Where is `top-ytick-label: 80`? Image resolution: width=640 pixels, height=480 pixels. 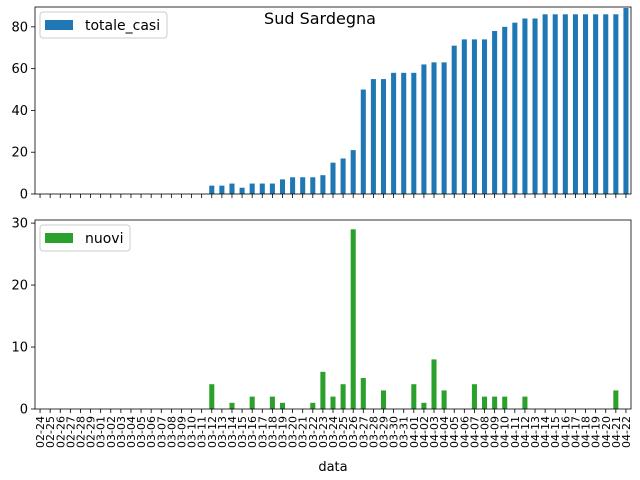
top-ytick-label: 80 is located at coordinates (19, 27).